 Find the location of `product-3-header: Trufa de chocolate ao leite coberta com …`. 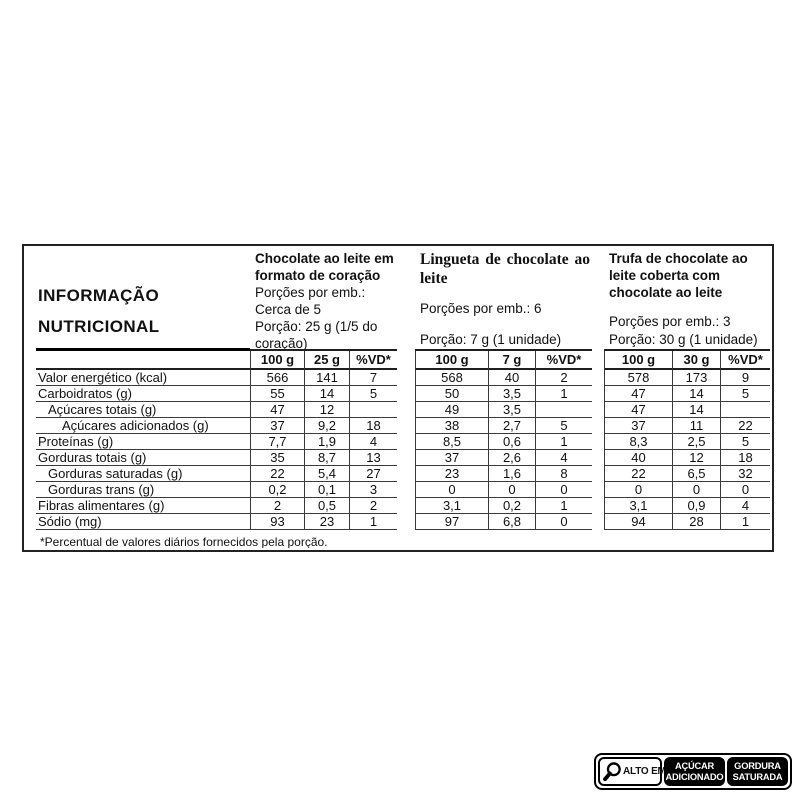

product-3-header: Trufa de chocolate ao leite coberta com … is located at coordinates (687, 298).